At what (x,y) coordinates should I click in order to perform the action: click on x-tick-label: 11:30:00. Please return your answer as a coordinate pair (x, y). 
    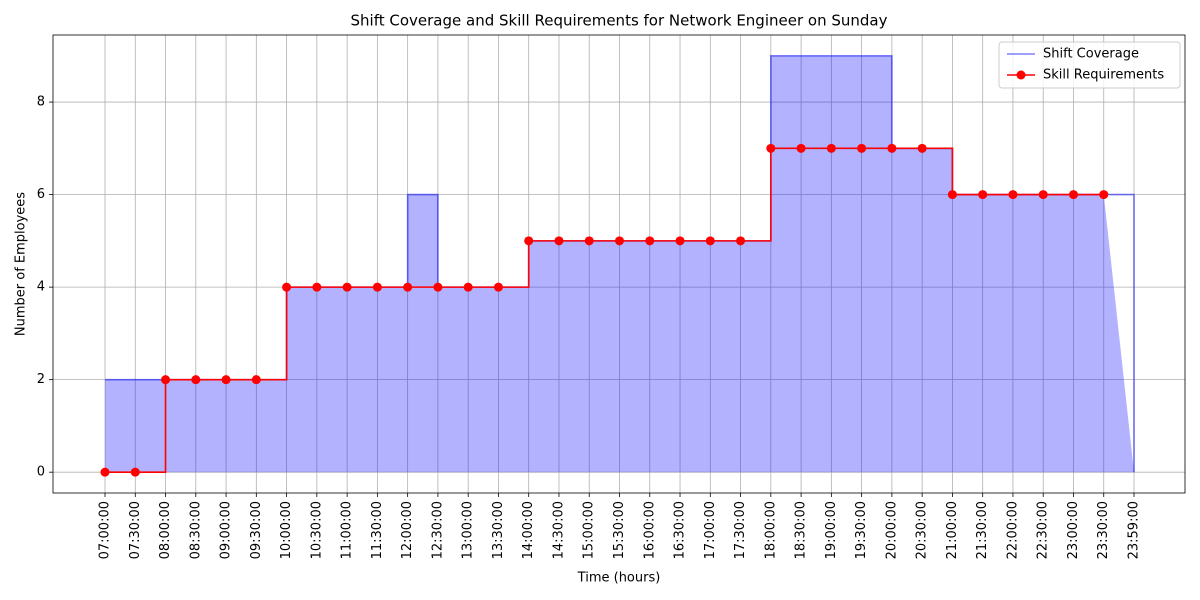
    Looking at the image, I should click on (377, 530).